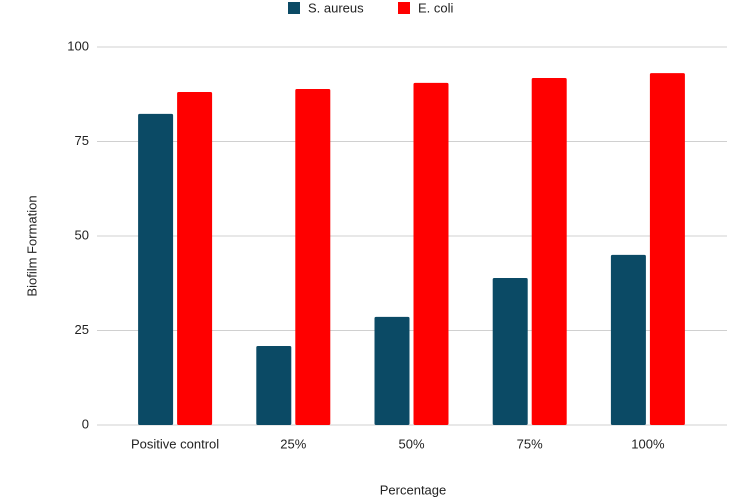 This screenshot has width=750, height=499. What do you see at coordinates (411, 443) in the screenshot?
I see `x-tick-label: 50%` at bounding box center [411, 443].